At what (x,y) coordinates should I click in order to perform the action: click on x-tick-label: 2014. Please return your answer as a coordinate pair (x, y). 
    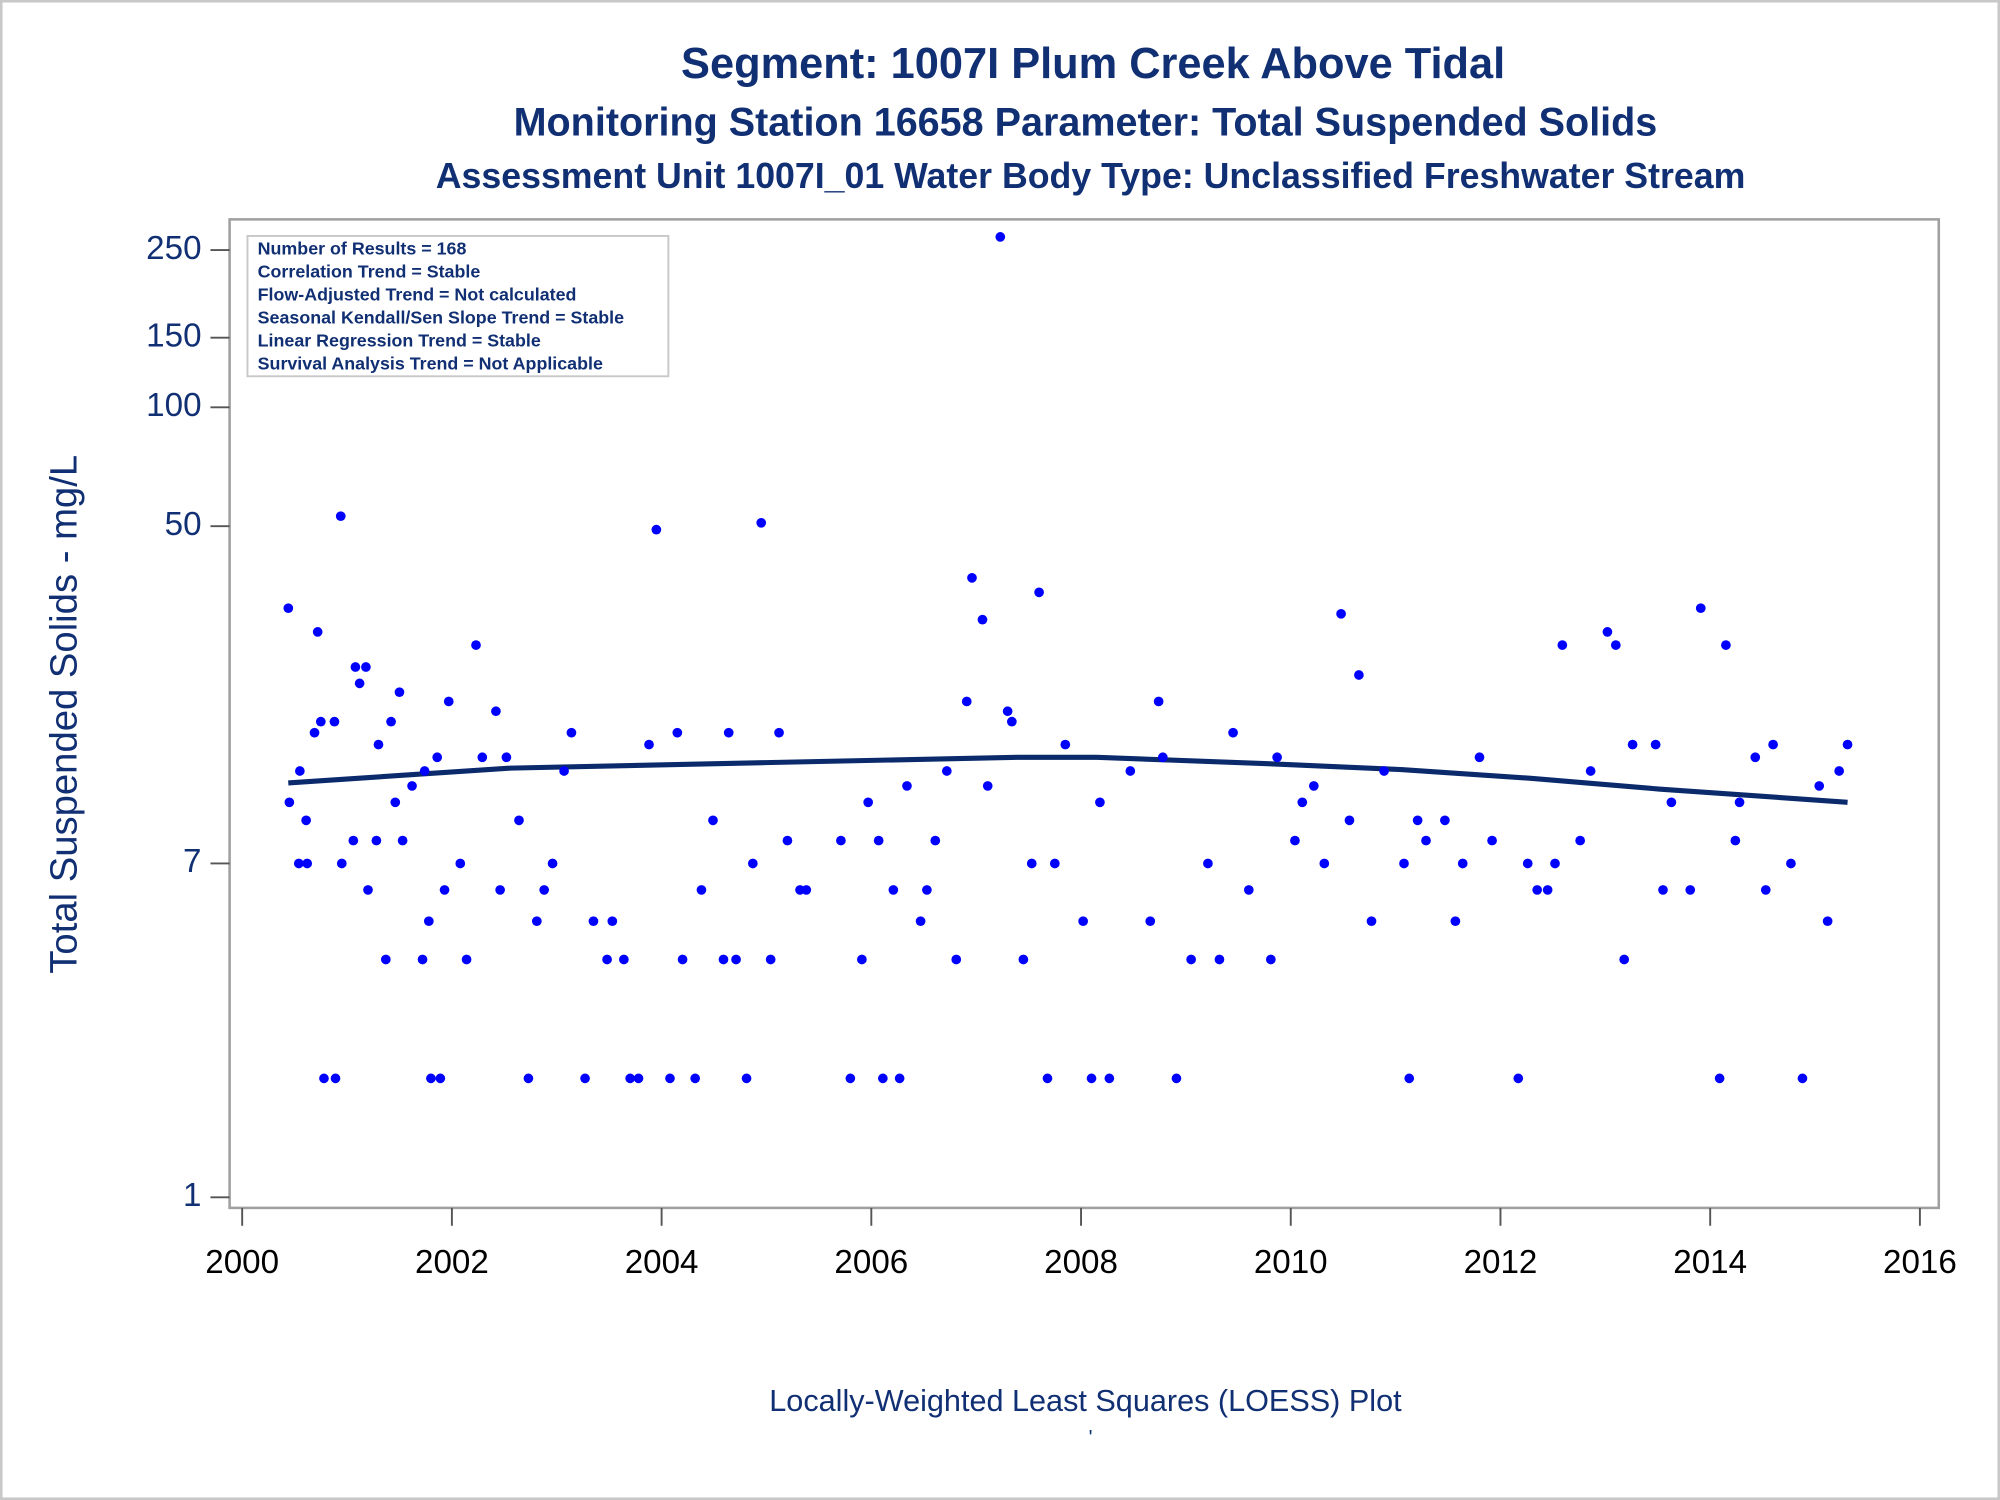
    Looking at the image, I should click on (1710, 1262).